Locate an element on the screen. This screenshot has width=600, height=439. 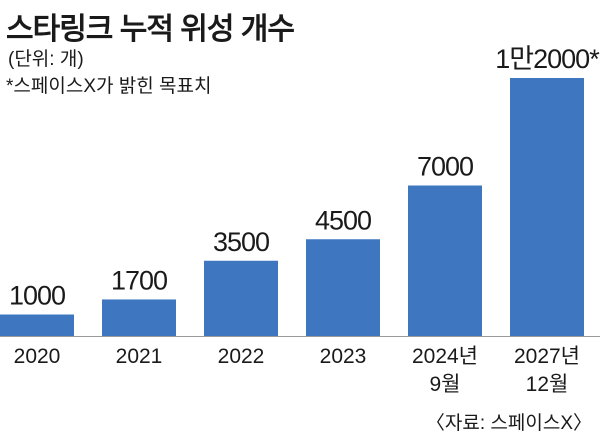
x-tick-label-3: 2023 is located at coordinates (343, 356).